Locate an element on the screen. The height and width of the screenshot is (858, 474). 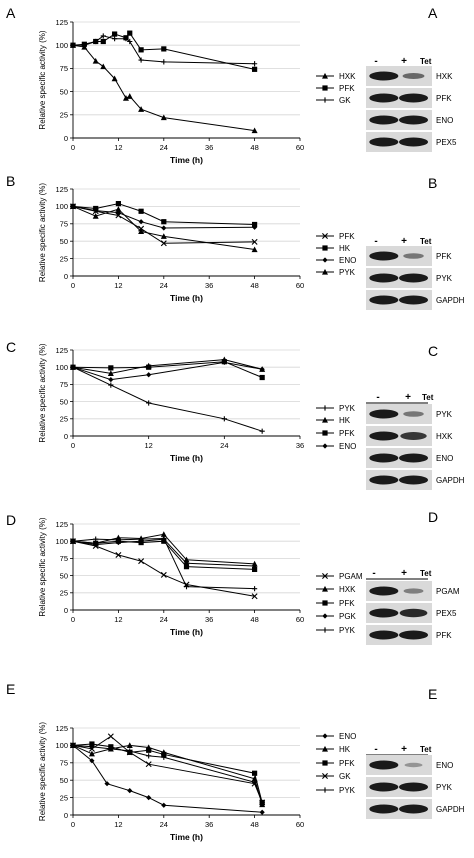
blot-row-gapdh: GAPDH is located at coordinates (415, 809).